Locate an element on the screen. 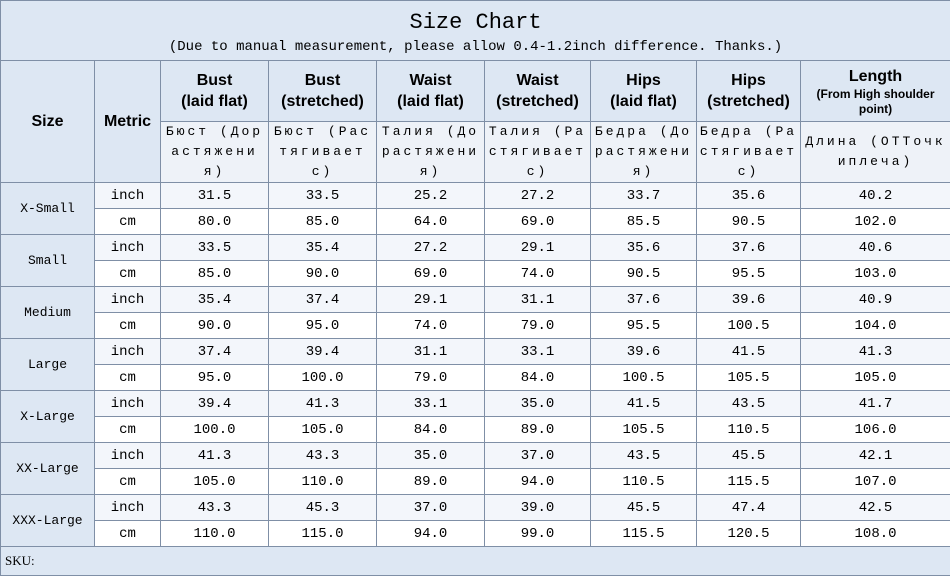 The width and height of the screenshot is (950, 578). value-cell: 115.0 is located at coordinates (322, 533).